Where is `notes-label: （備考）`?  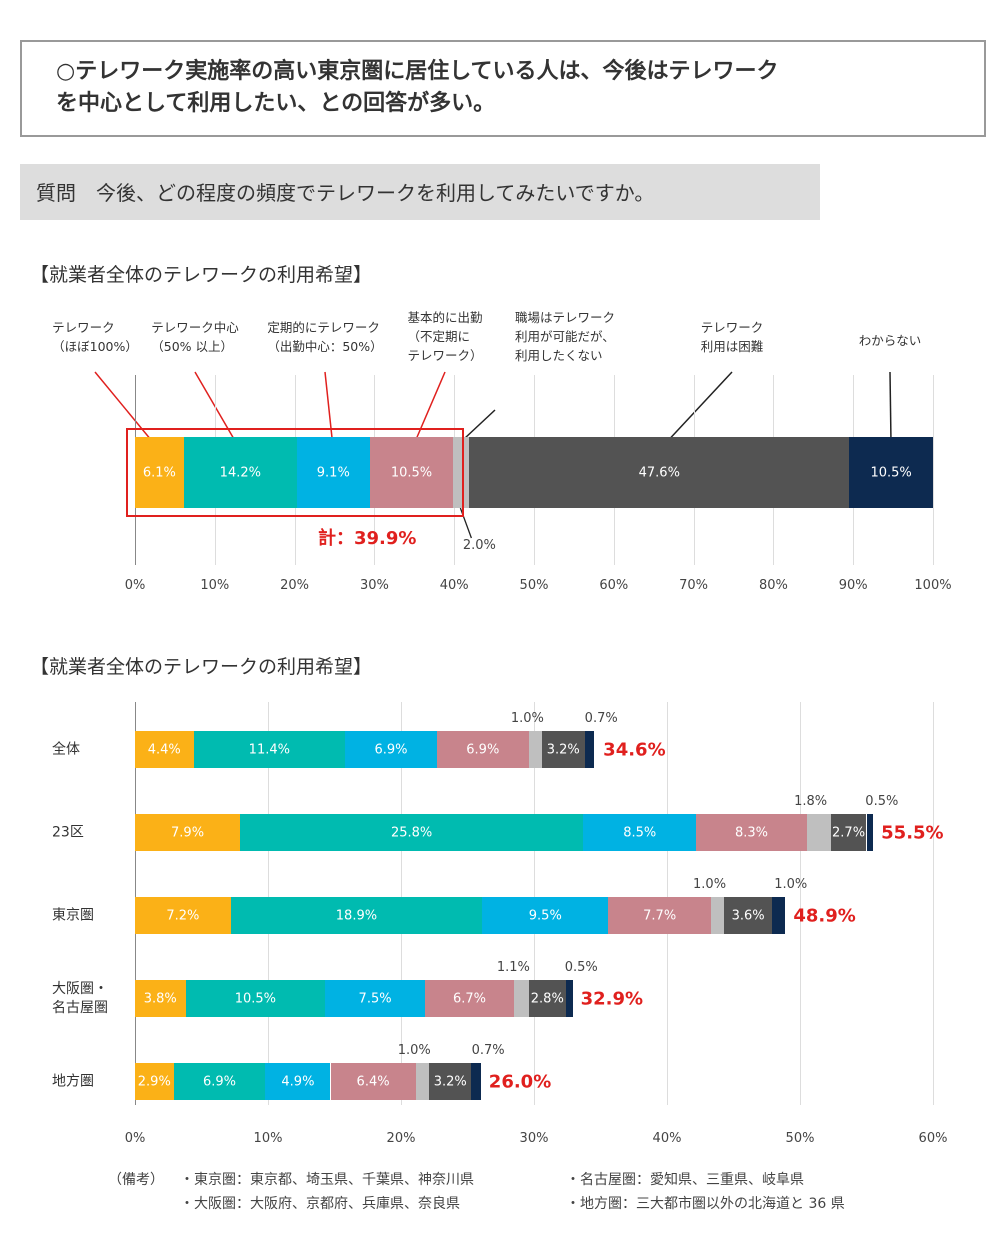 notes-label: （備考） is located at coordinates (136, 1180).